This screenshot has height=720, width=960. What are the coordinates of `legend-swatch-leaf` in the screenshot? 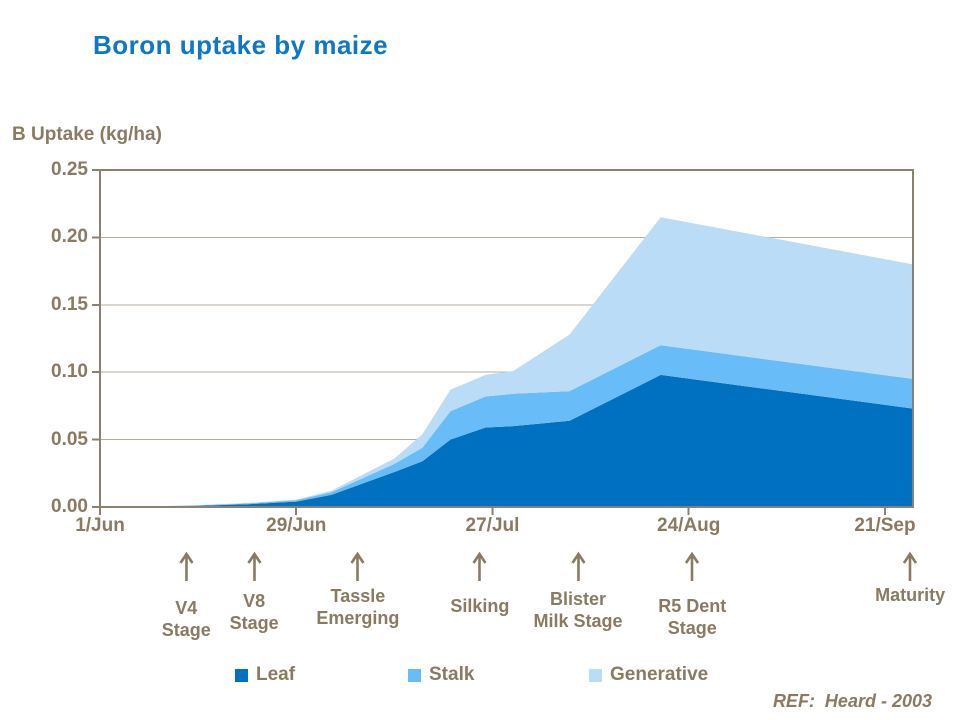 It's located at (241, 675).